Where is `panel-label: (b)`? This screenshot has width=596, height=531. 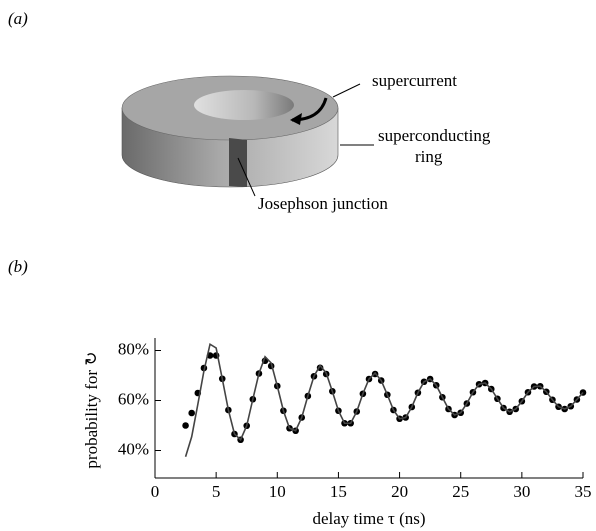
panel-label: (b) is located at coordinates (18, 266).